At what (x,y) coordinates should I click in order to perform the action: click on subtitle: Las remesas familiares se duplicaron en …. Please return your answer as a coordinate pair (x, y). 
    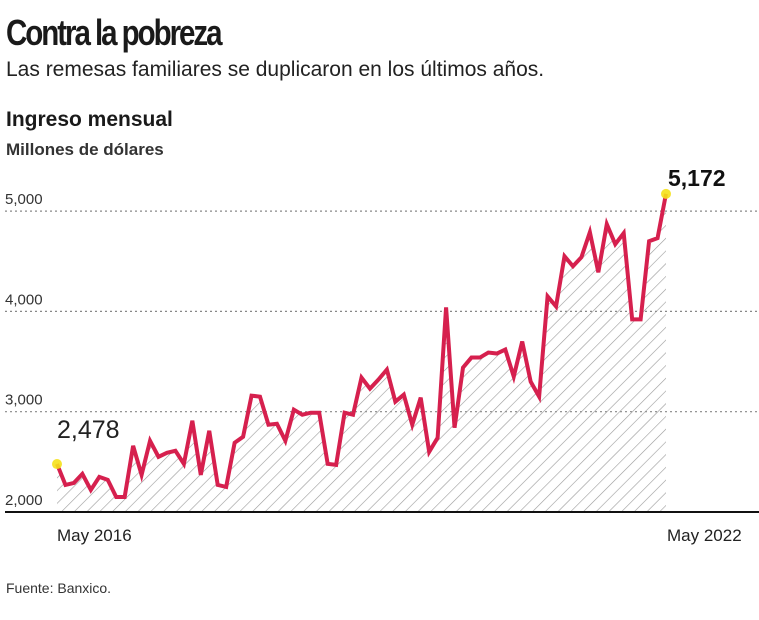
    Looking at the image, I should click on (275, 69).